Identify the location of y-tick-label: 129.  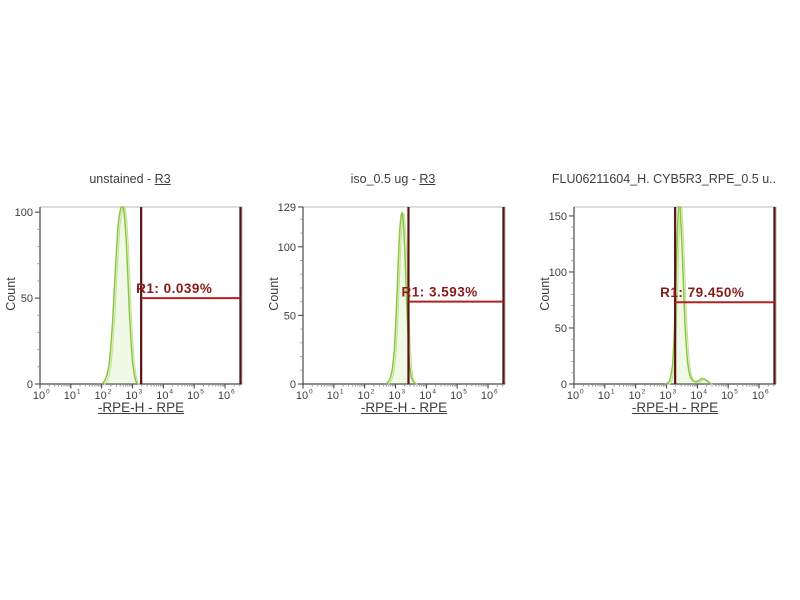
(287, 208).